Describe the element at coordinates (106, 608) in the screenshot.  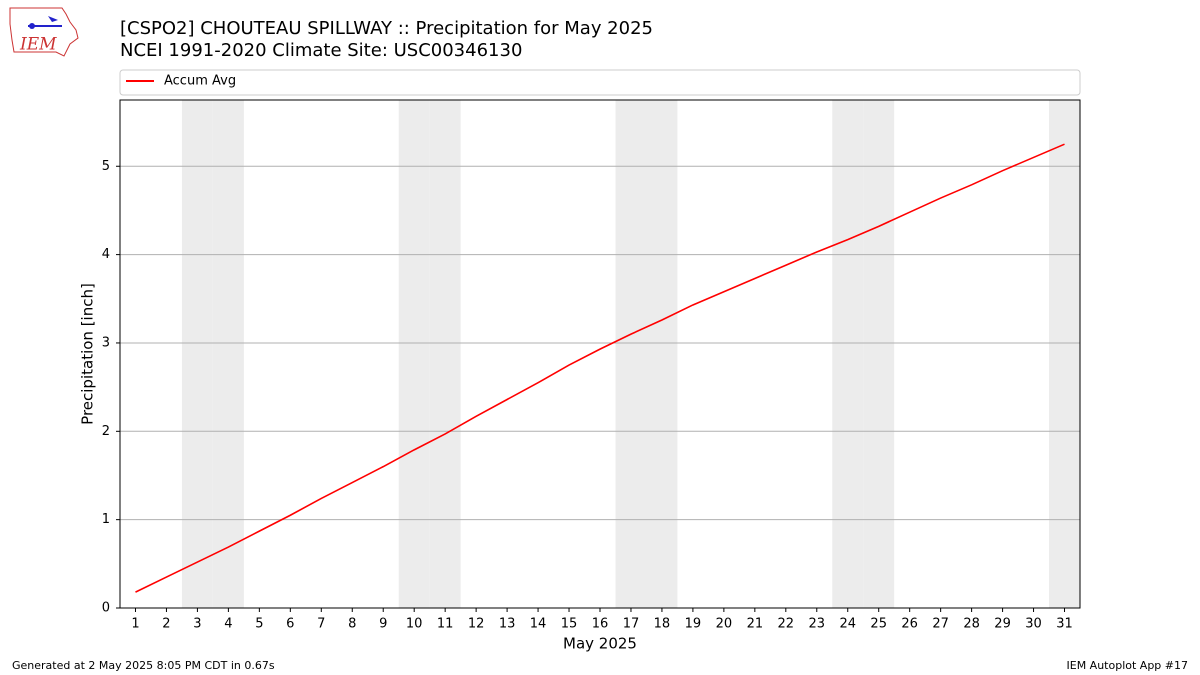
I see `y-tick-label: 0` at that location.